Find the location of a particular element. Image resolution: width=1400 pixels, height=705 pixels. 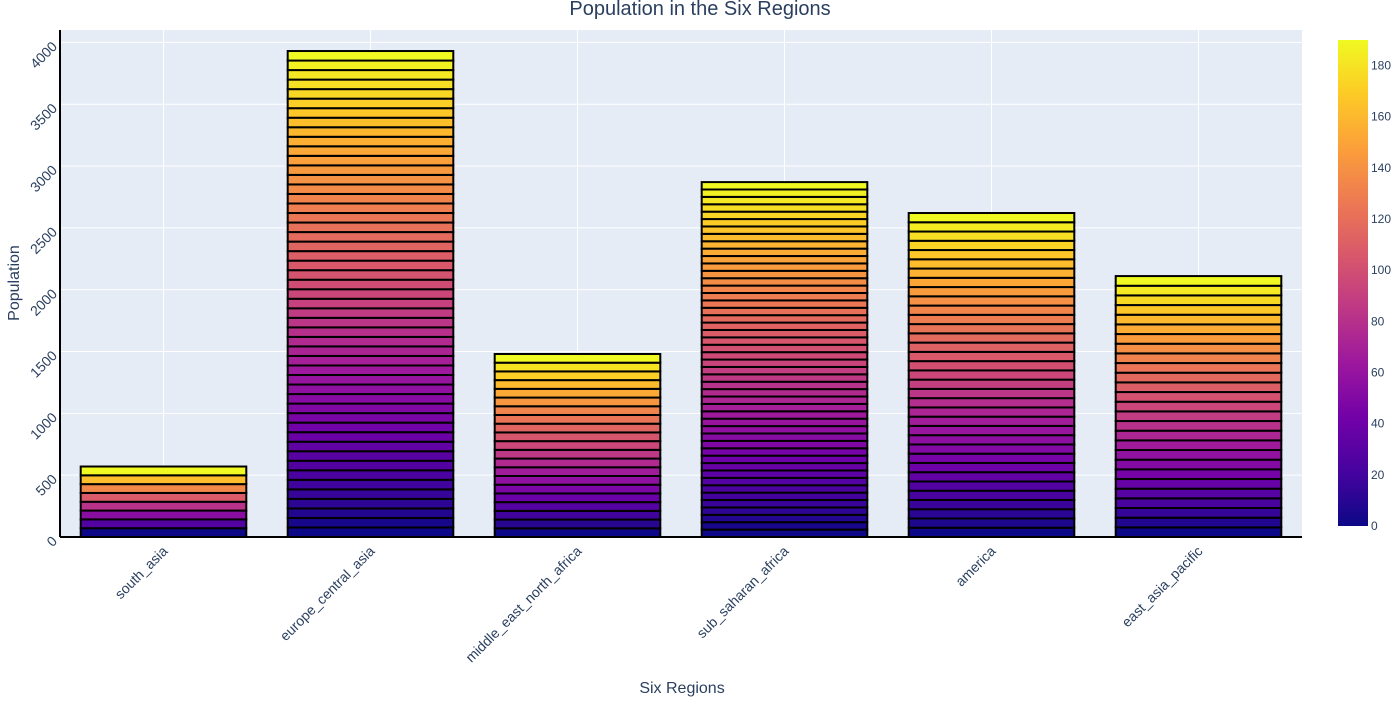

y-tick-label: 0 is located at coordinates (51, 541).